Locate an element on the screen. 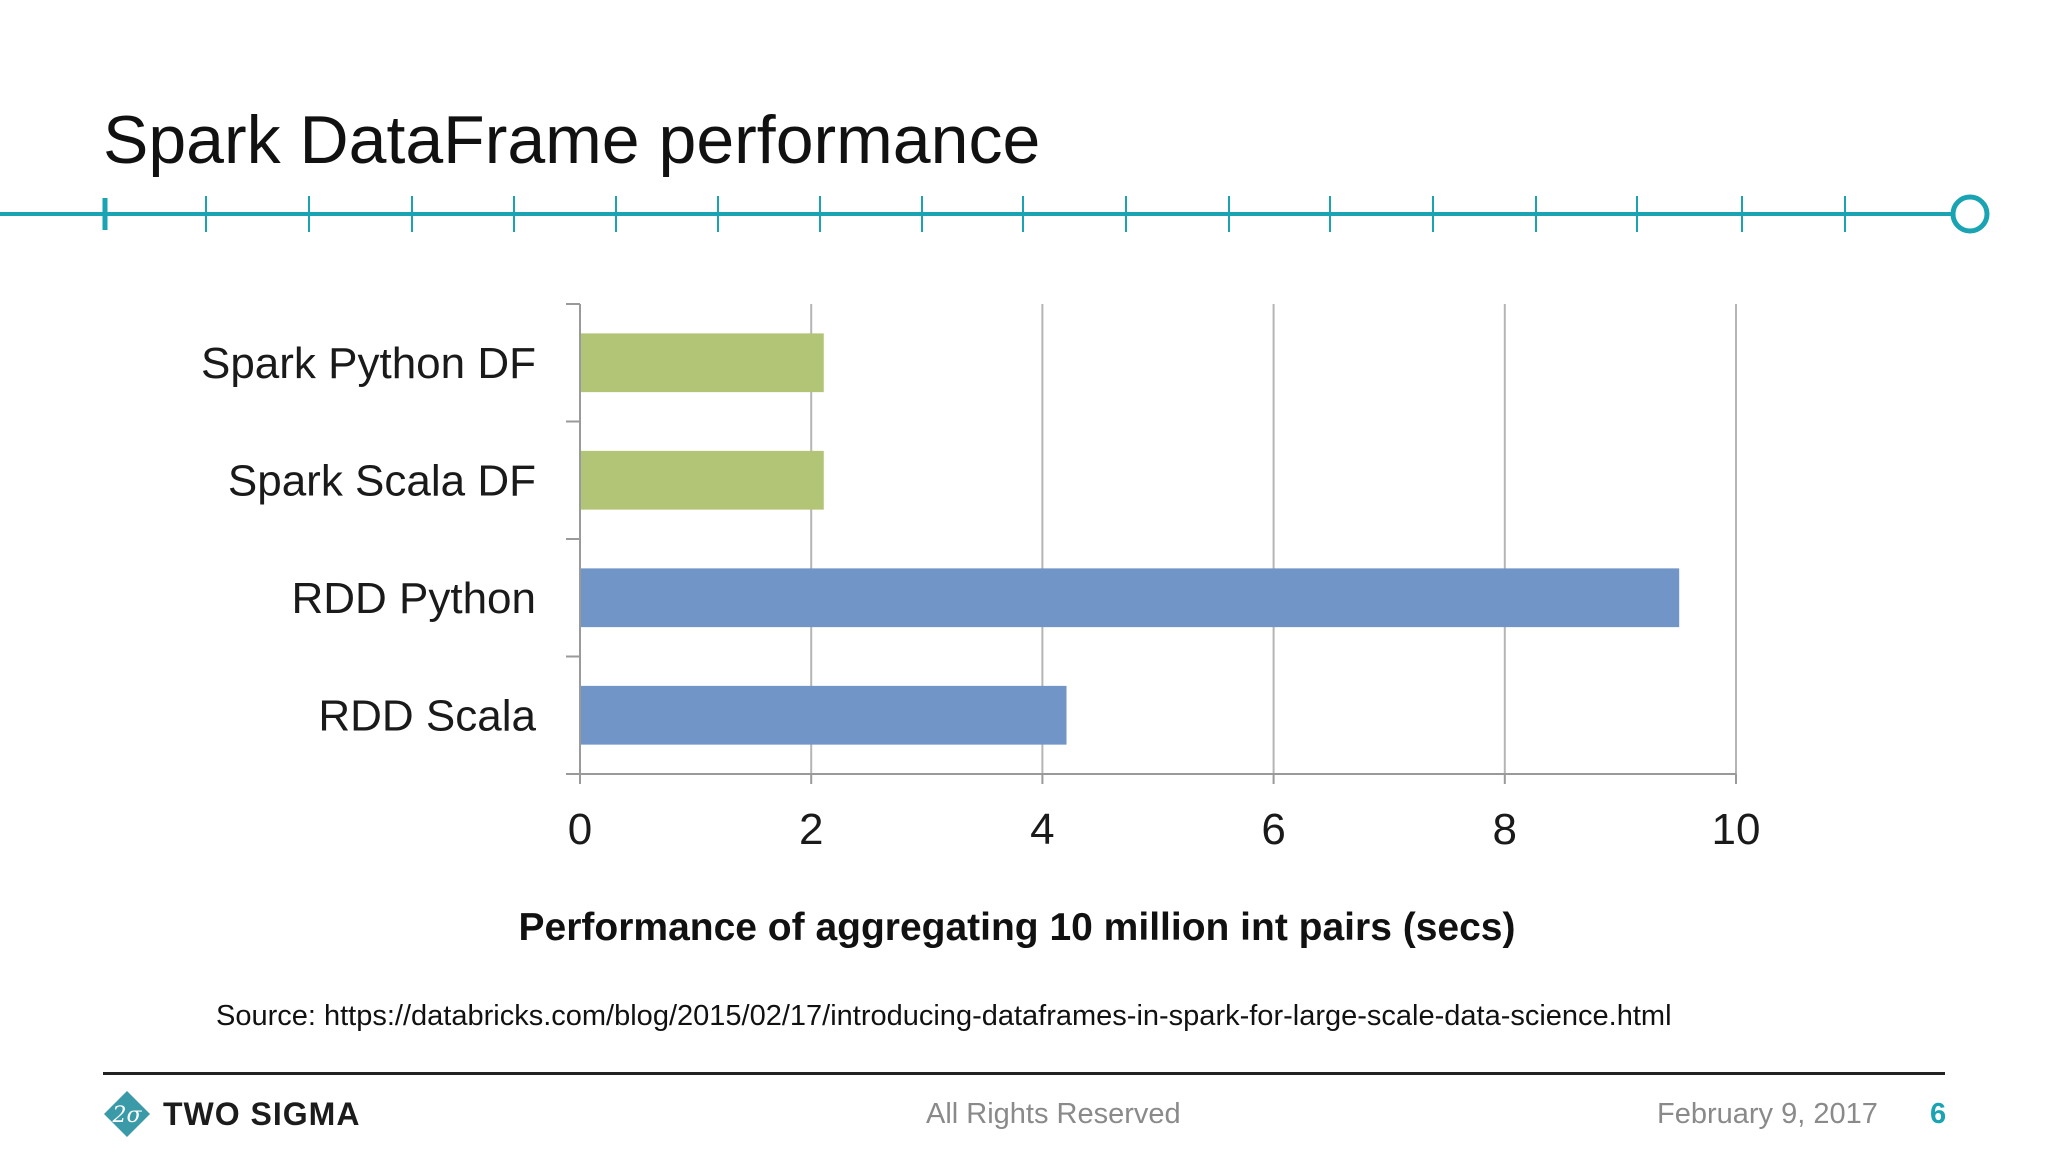  x-tick-label: 0 is located at coordinates (580, 829).